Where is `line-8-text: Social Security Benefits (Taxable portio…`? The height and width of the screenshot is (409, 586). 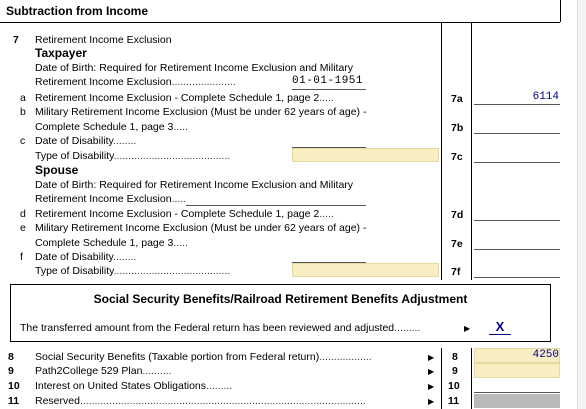 line-8-text: Social Security Benefits (Taxable portio… is located at coordinates (177, 357).